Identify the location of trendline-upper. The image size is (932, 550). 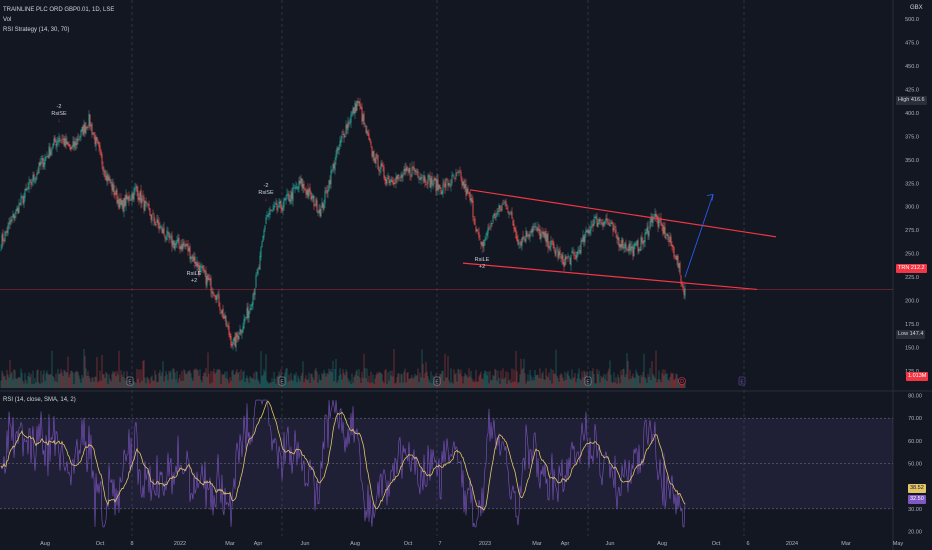
(623, 213).